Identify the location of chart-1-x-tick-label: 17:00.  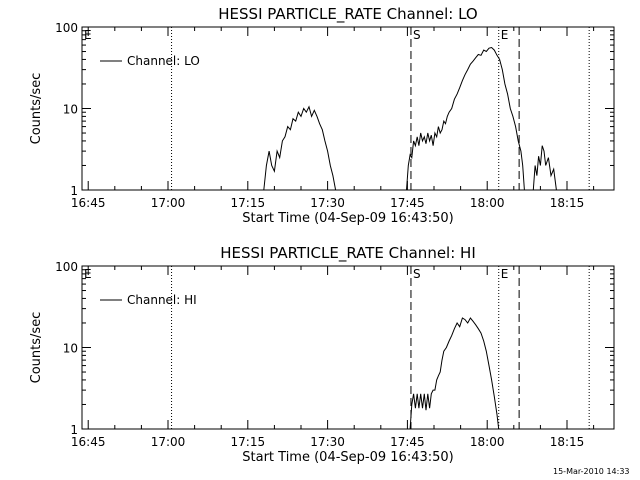
(168, 203).